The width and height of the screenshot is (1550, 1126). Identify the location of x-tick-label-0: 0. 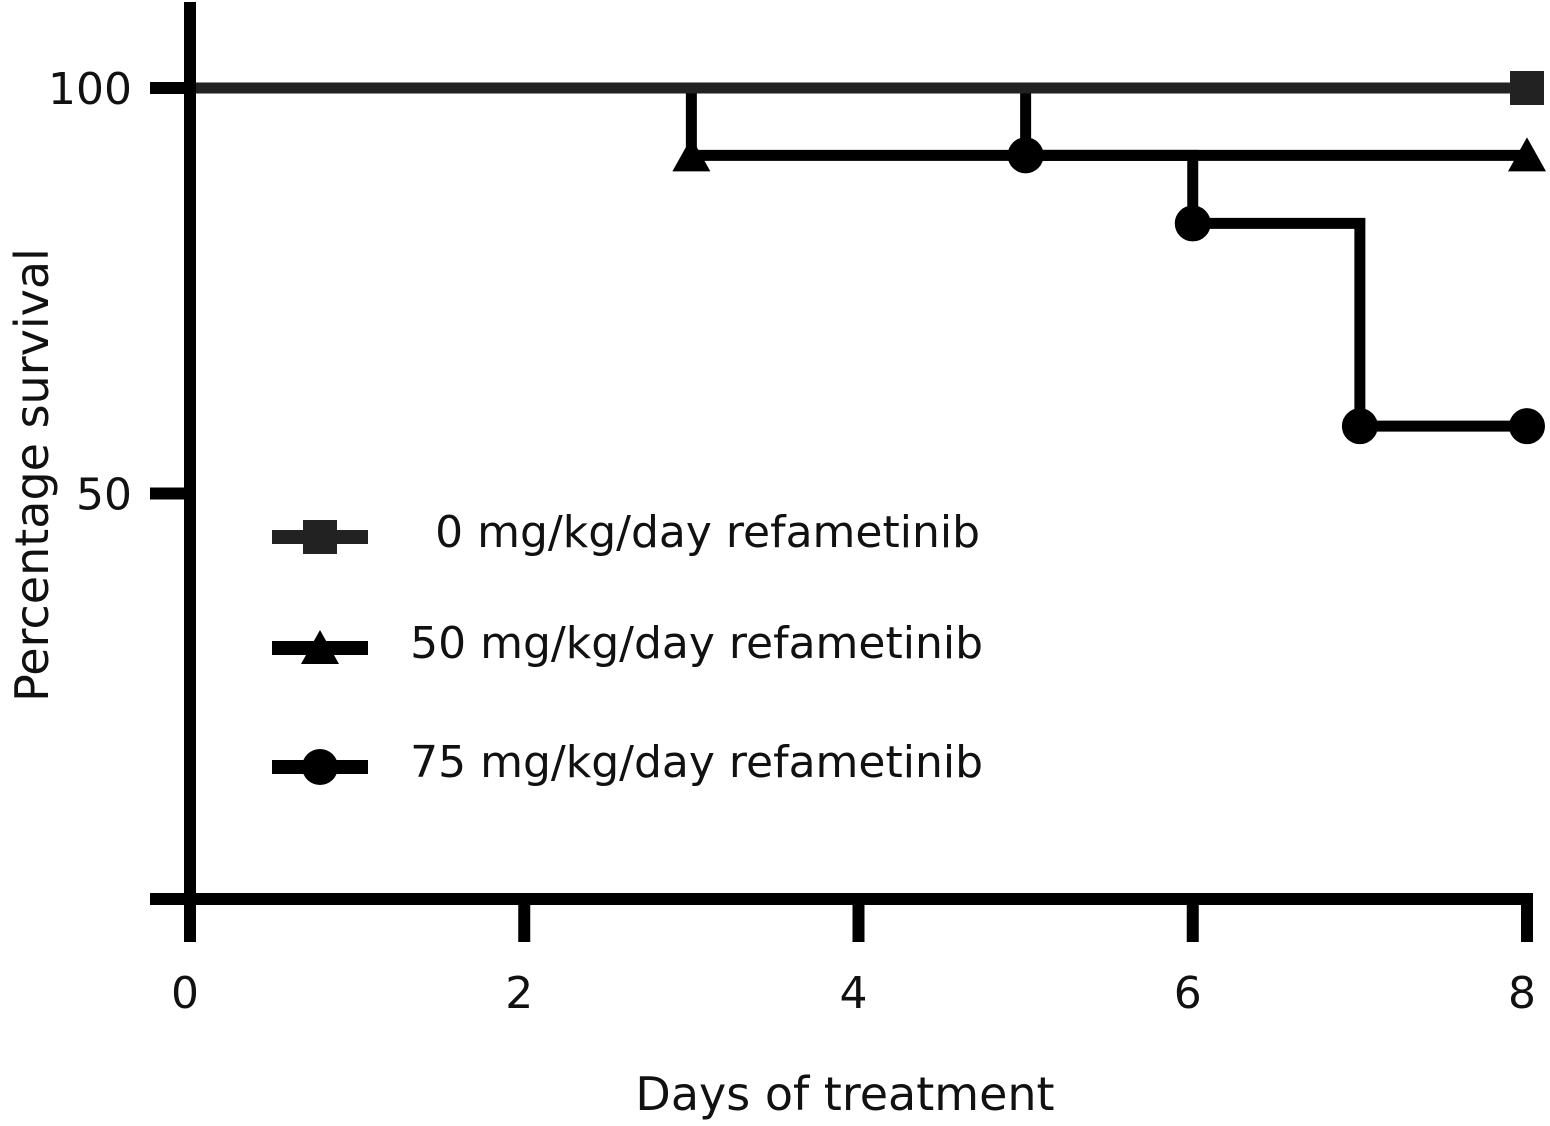
(185, 993).